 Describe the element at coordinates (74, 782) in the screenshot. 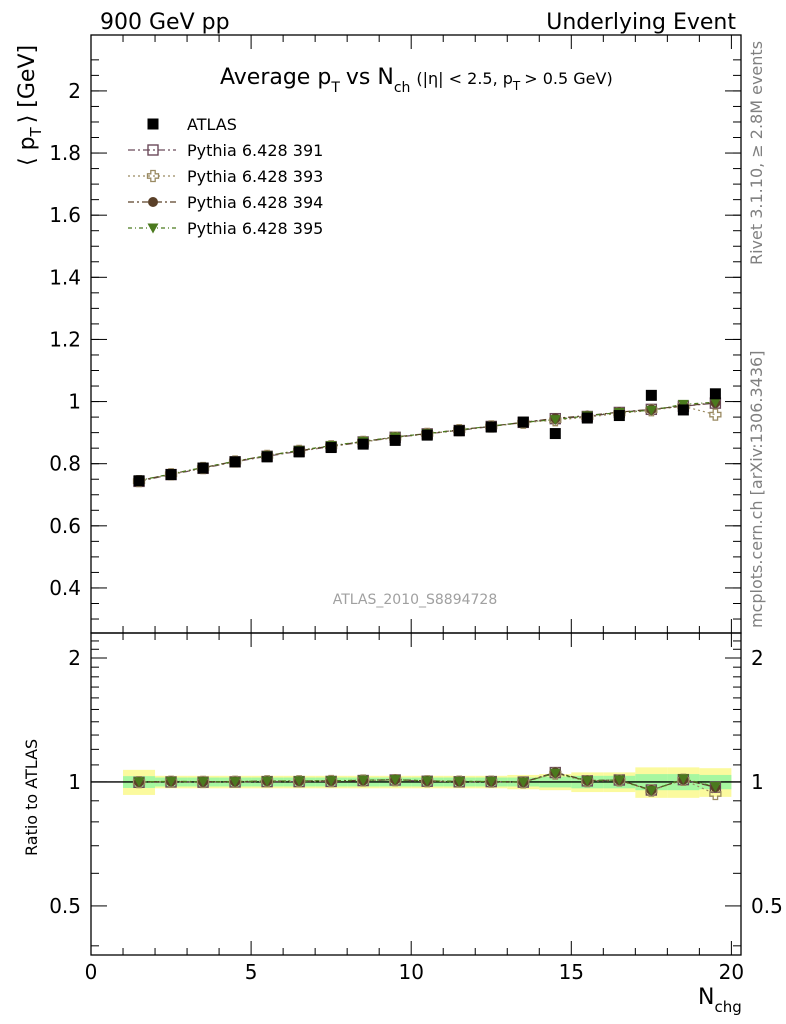

I see `ratio-y-tick-label: 1` at that location.